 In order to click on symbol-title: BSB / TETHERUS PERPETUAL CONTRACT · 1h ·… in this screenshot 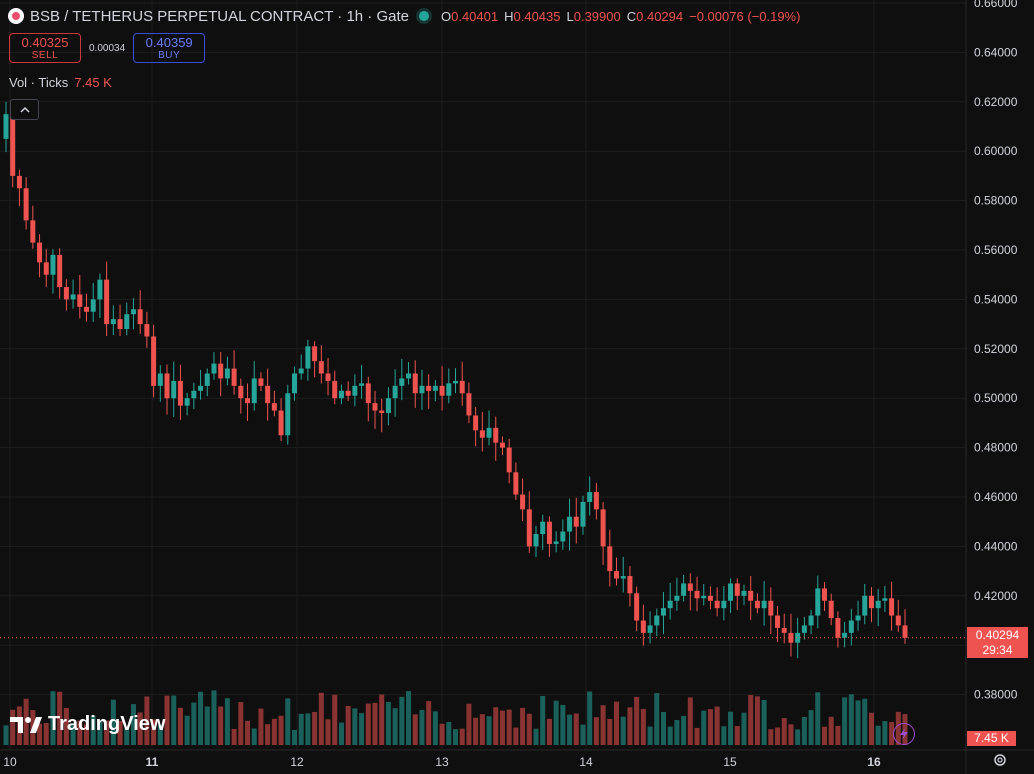, I will do `click(219, 16)`.